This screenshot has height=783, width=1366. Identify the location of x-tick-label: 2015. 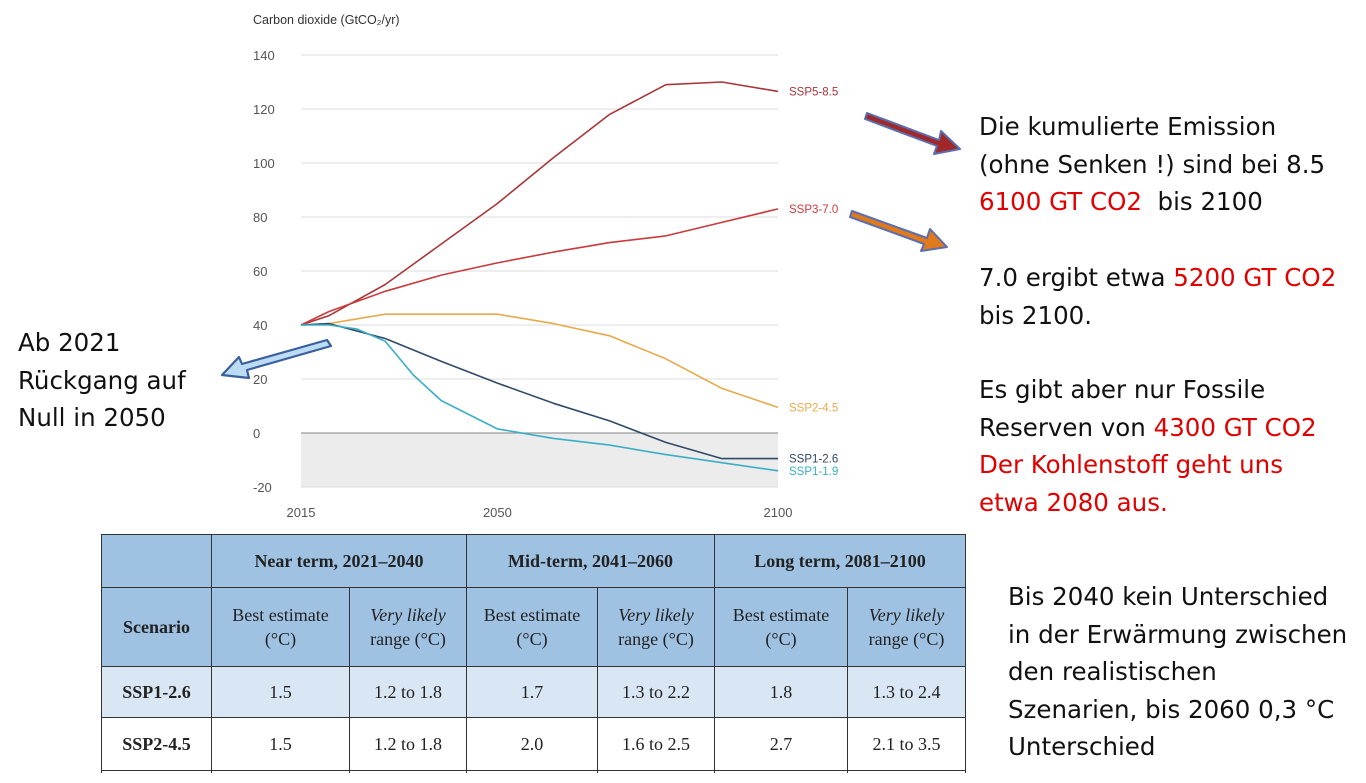
(301, 512).